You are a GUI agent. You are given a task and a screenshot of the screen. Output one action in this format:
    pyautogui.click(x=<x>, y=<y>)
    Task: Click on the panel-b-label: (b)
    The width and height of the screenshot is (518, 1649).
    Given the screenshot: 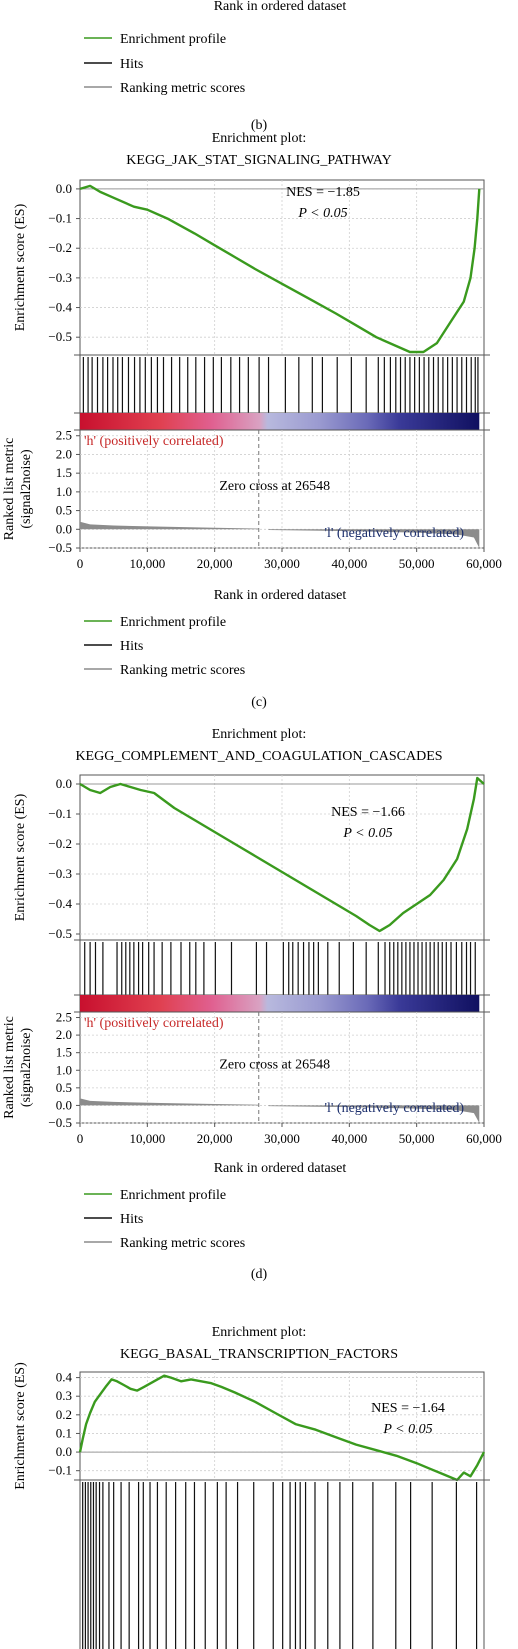 What is the action you would take?
    pyautogui.click(x=259, y=125)
    